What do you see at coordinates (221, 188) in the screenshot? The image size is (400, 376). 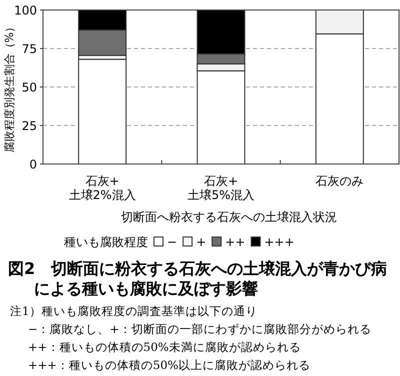 I see `x-tick-label: 石灰+ 土壌5%混入` at bounding box center [221, 188].